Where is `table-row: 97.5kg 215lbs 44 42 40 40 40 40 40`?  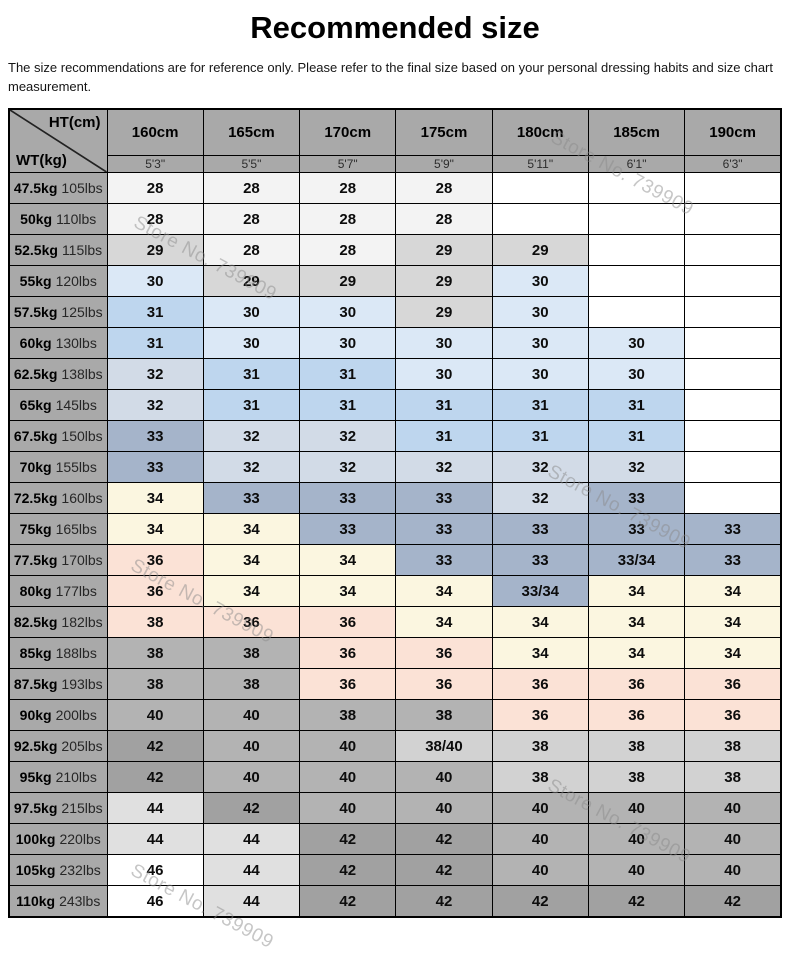
table-row: 97.5kg 215lbs 44 42 40 40 40 40 40 is located at coordinates (395, 808).